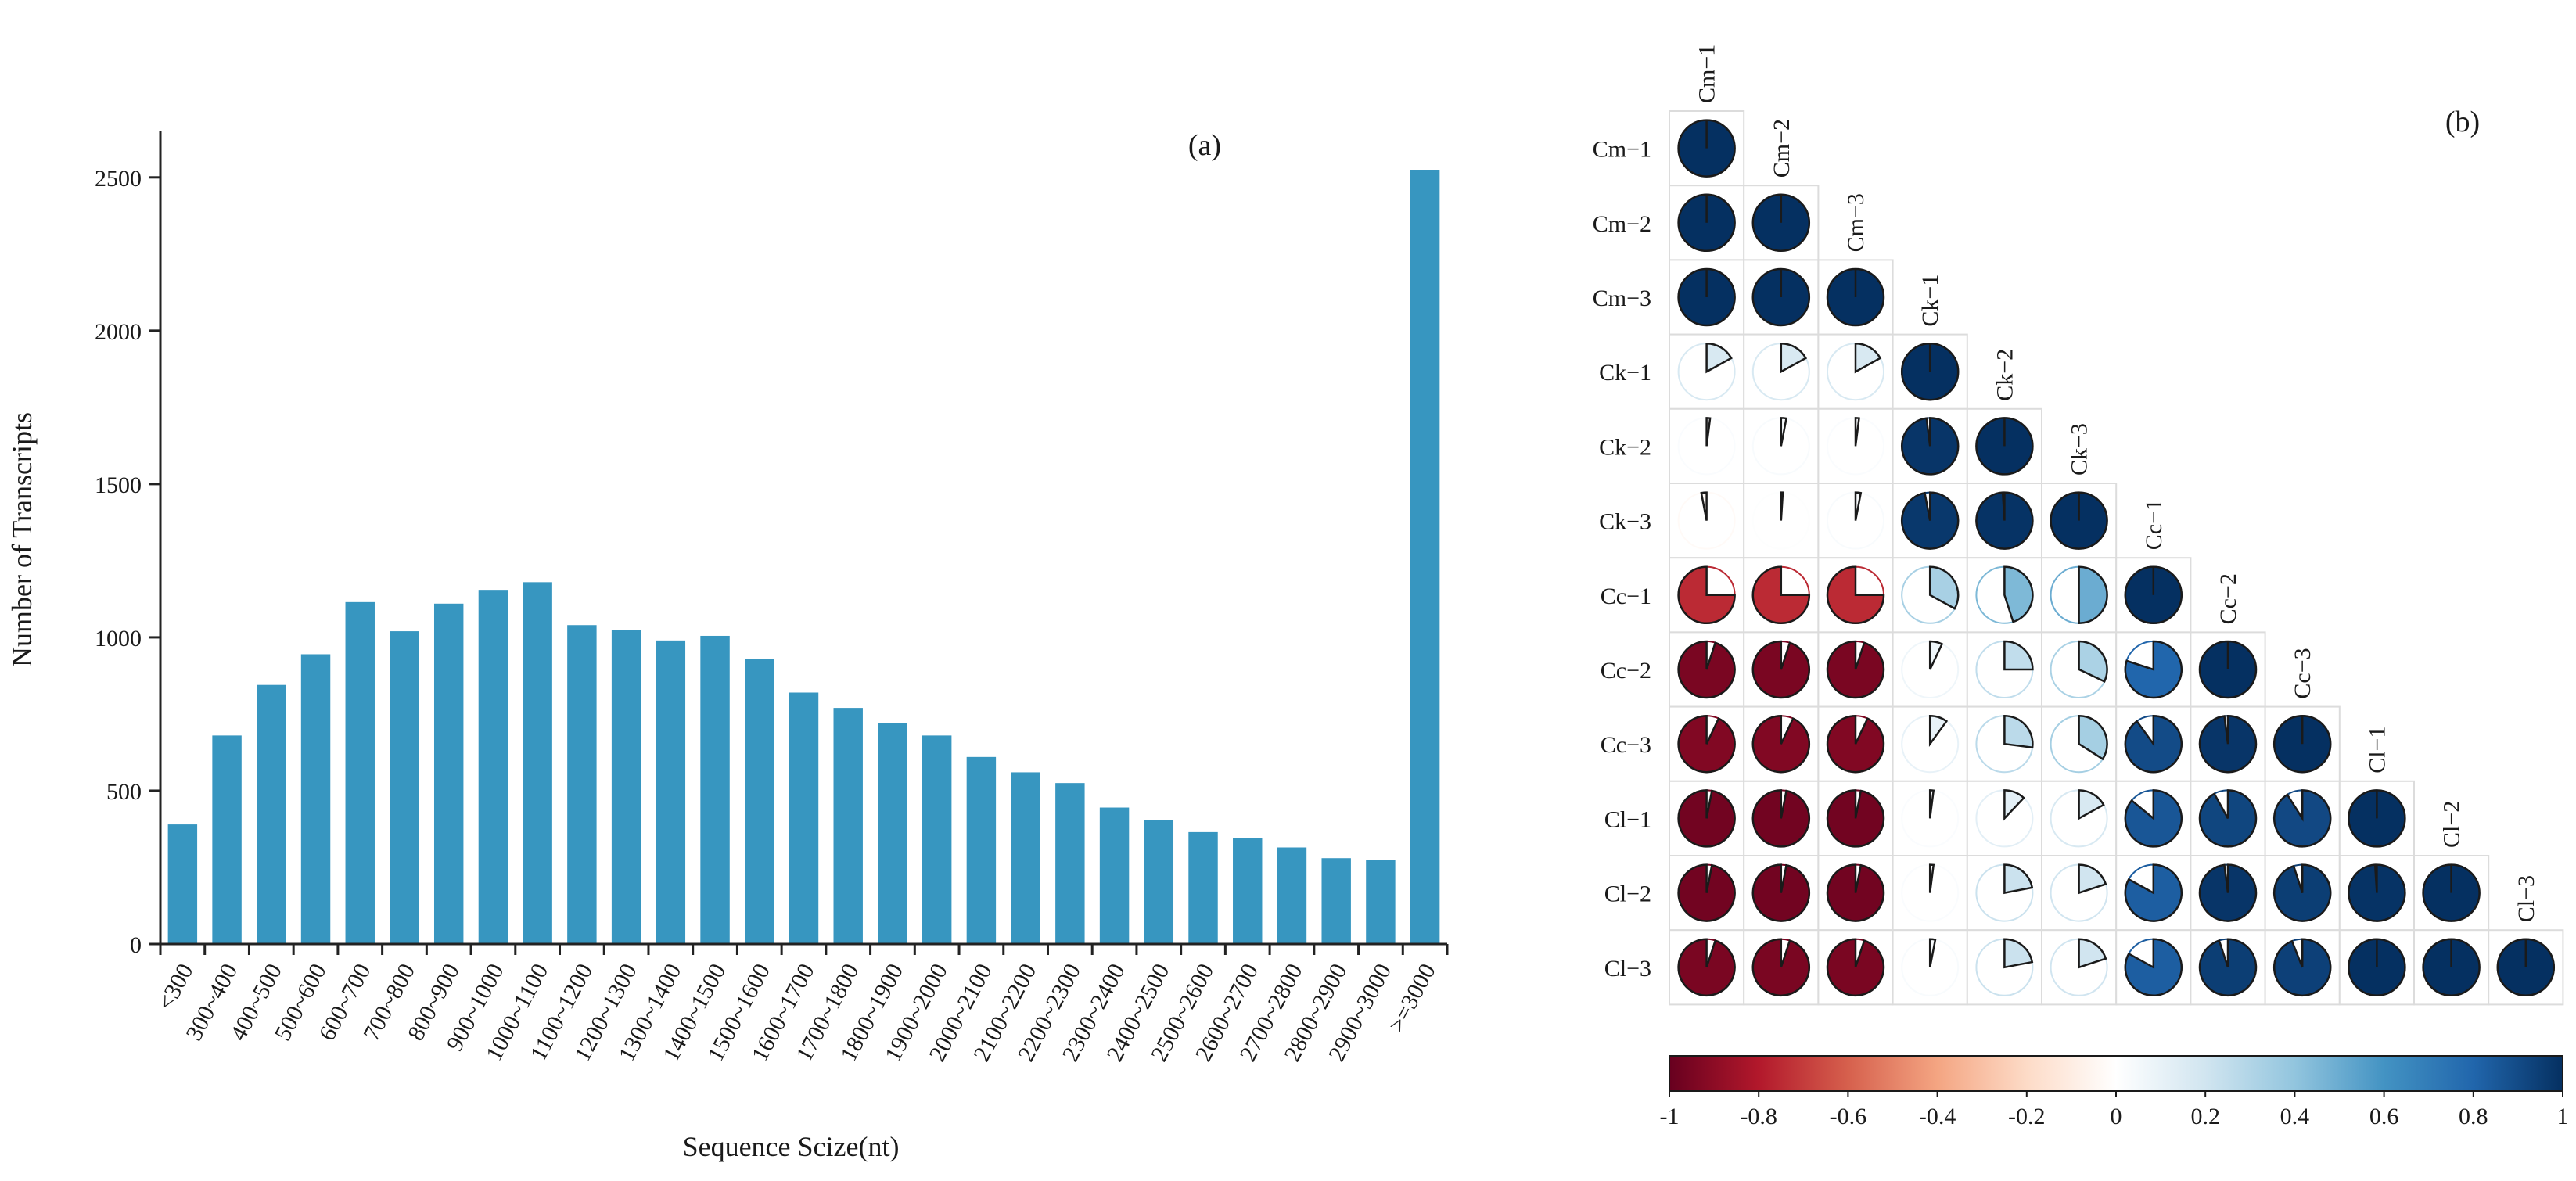  I want to click on column-label: Cm−1, so click(1707, 74).